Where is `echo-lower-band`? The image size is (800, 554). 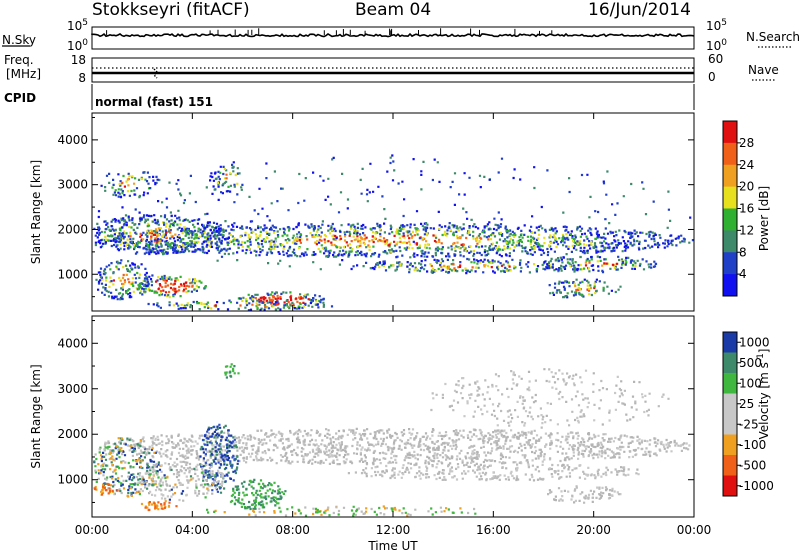 echo-lower-band is located at coordinates (475, 266).